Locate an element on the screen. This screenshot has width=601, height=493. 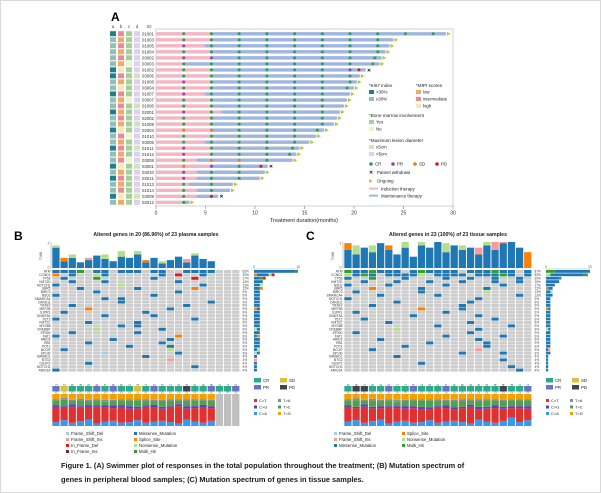
ongoing-arrow-icon is located at coordinates (233, 190).